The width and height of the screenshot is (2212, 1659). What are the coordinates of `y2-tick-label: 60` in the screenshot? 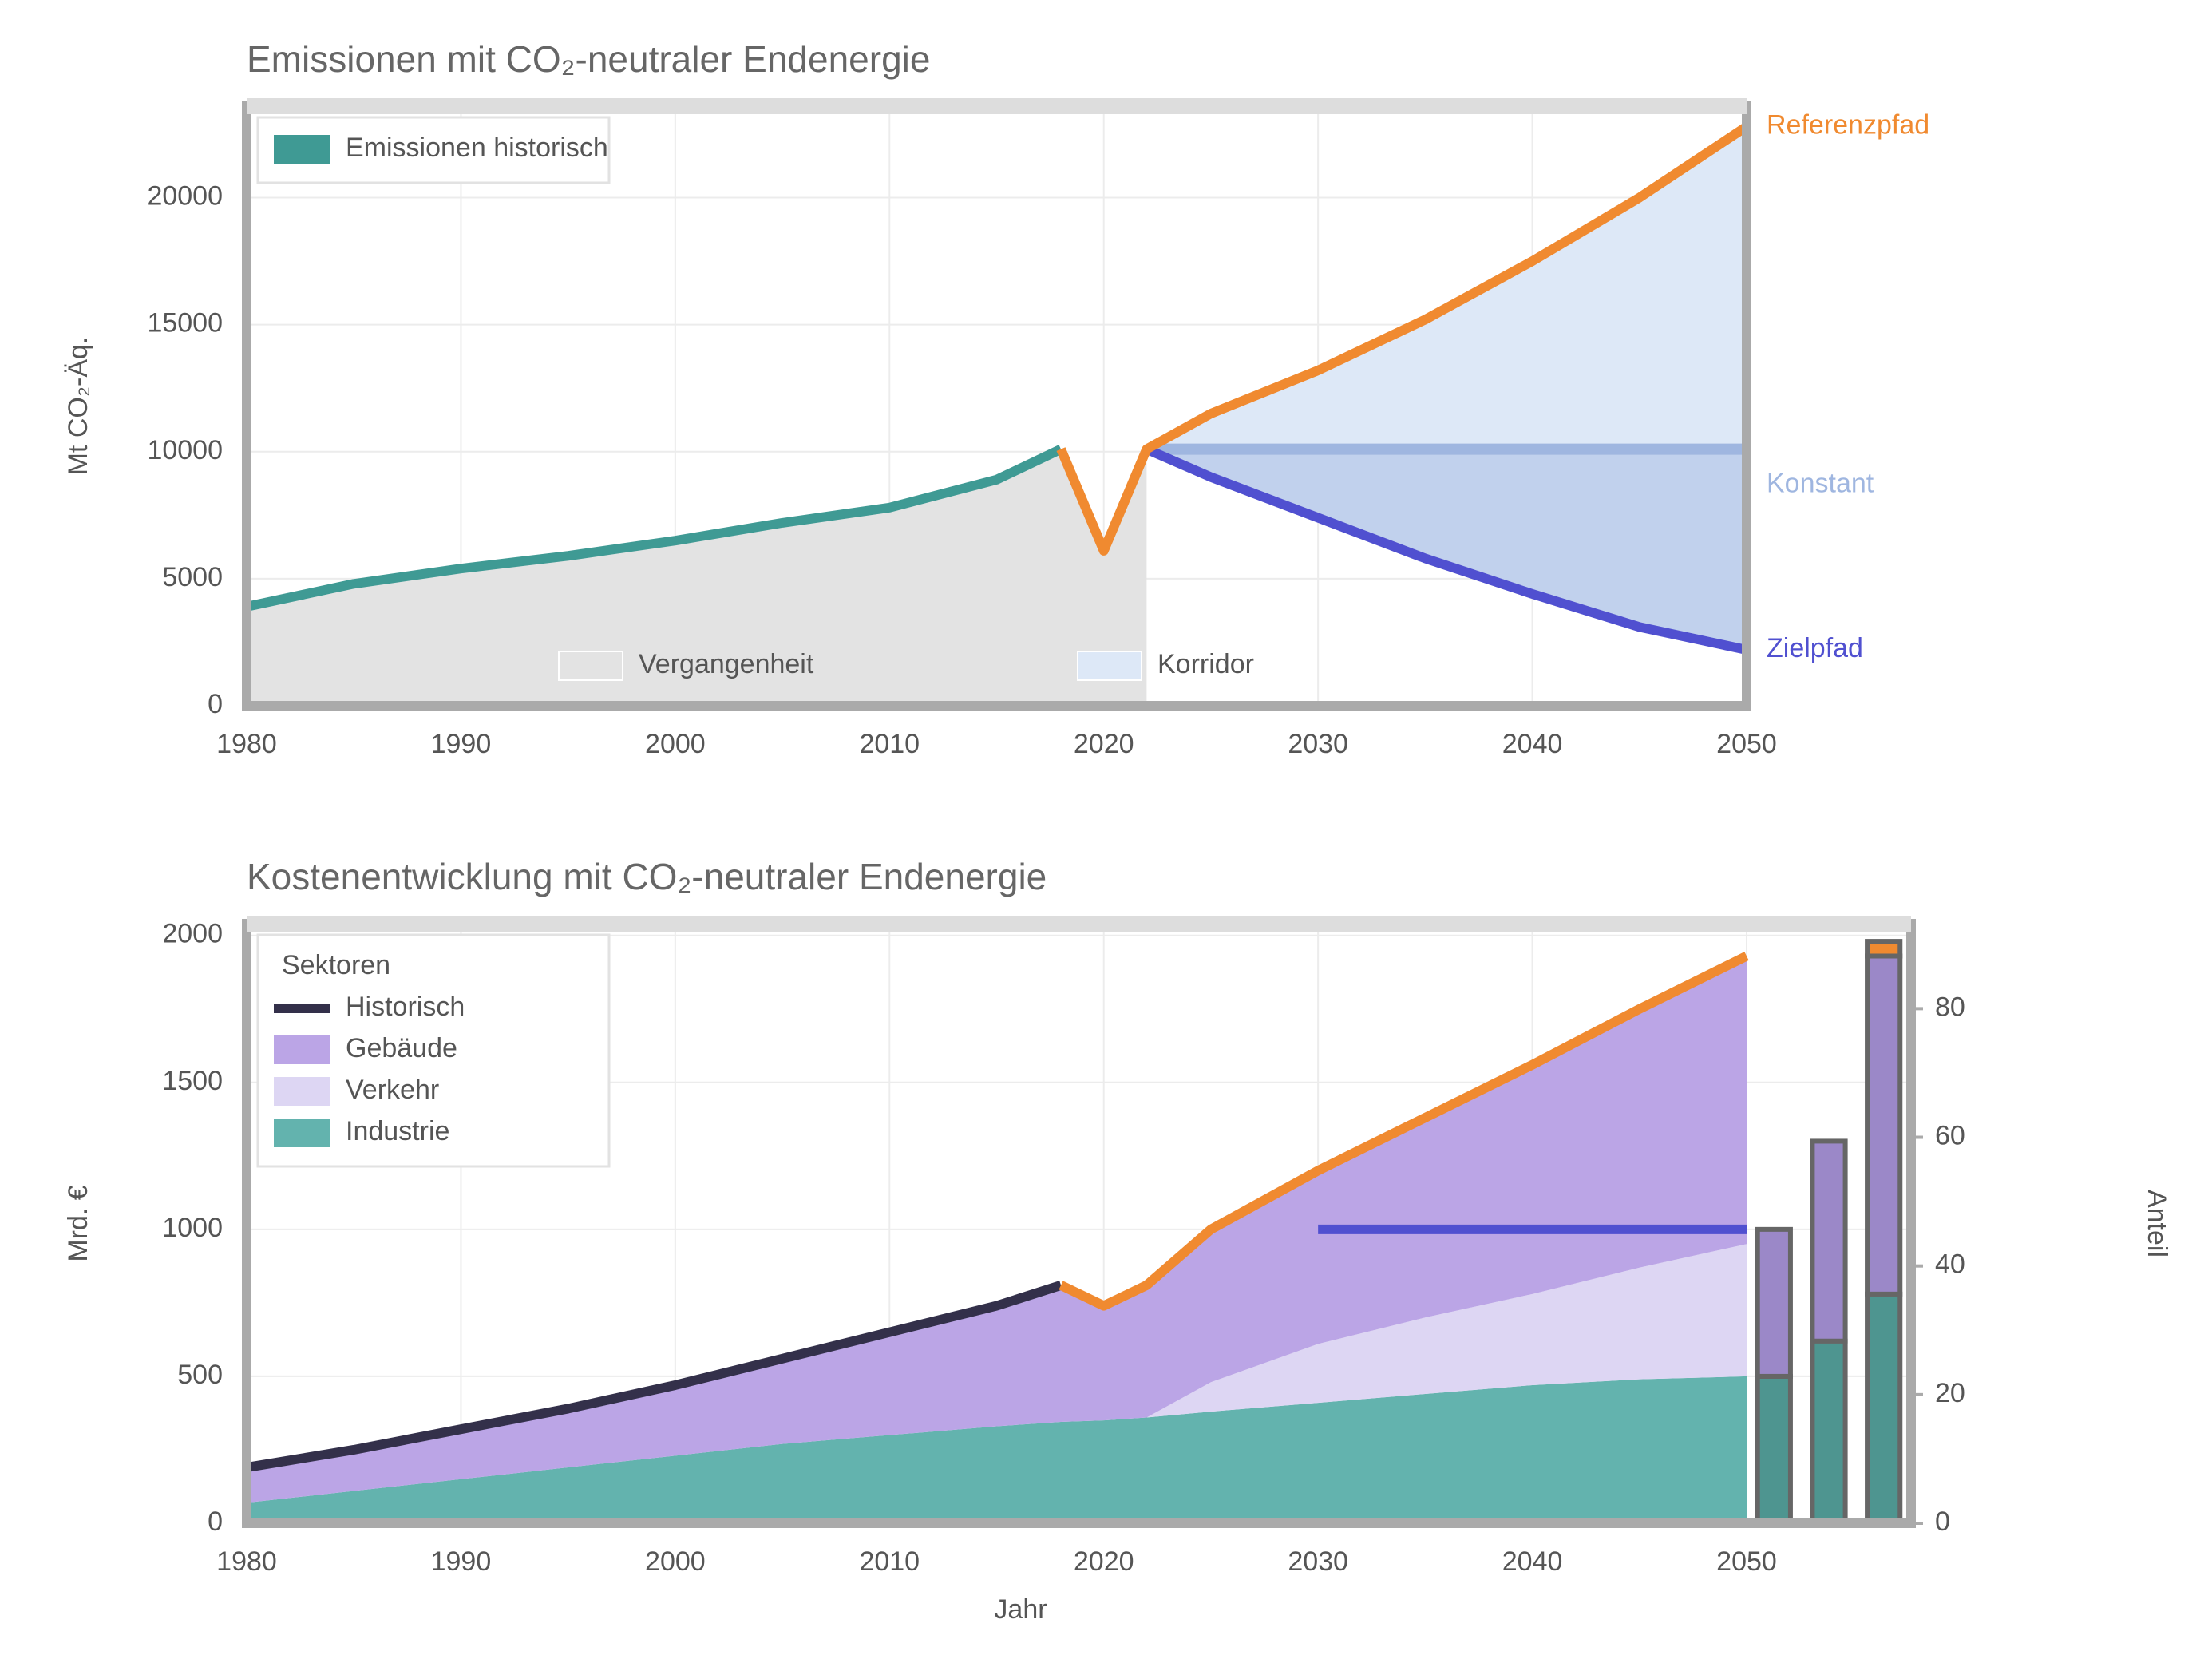 It's located at (1950, 1136).